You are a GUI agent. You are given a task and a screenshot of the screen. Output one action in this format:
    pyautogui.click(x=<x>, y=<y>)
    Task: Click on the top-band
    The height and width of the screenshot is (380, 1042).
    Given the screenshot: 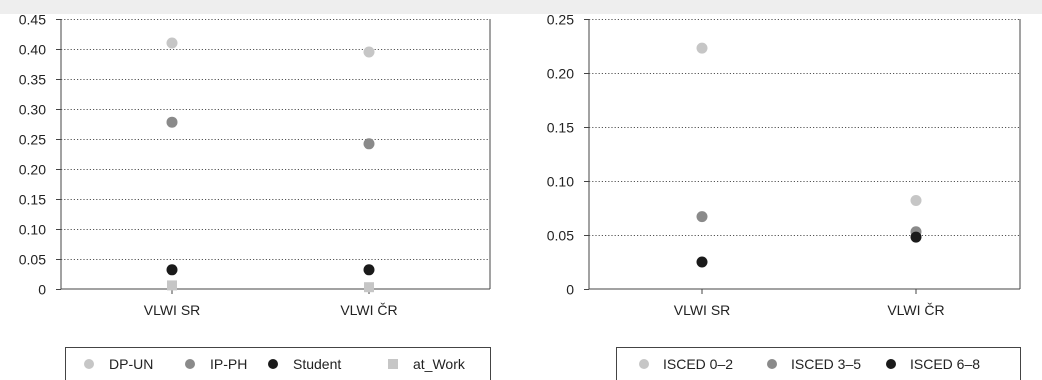 What is the action you would take?
    pyautogui.click(x=521, y=7)
    